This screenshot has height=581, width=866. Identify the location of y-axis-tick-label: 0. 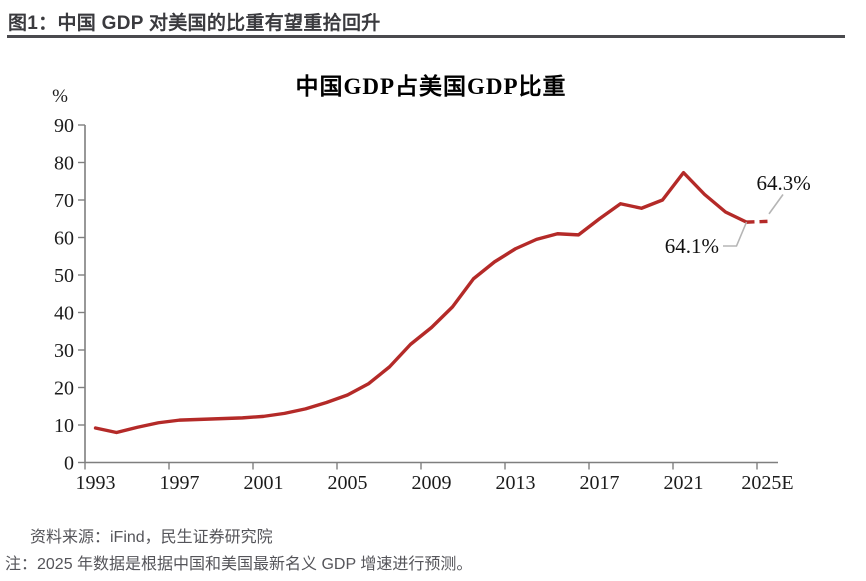
(69, 464).